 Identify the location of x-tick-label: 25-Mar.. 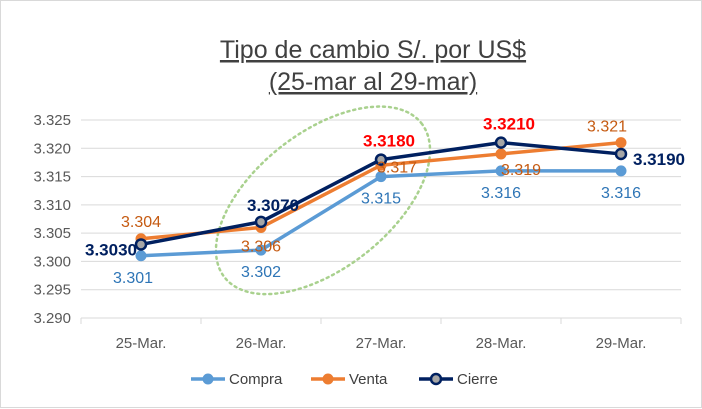
(141, 343).